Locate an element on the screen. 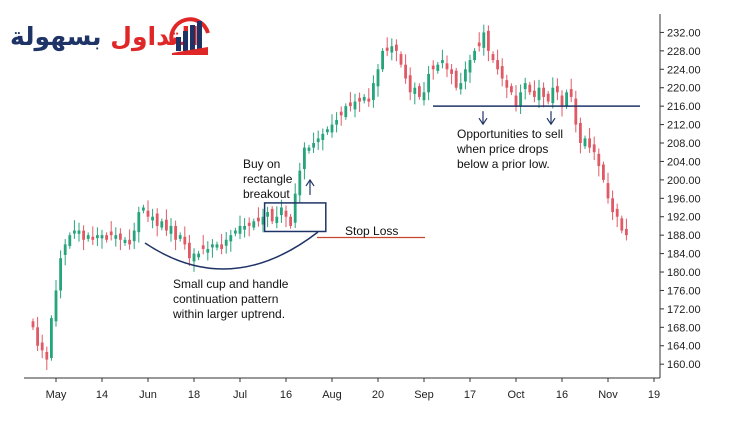 The width and height of the screenshot is (729, 422). y-tick-label: 216.00 is located at coordinates (684, 107).